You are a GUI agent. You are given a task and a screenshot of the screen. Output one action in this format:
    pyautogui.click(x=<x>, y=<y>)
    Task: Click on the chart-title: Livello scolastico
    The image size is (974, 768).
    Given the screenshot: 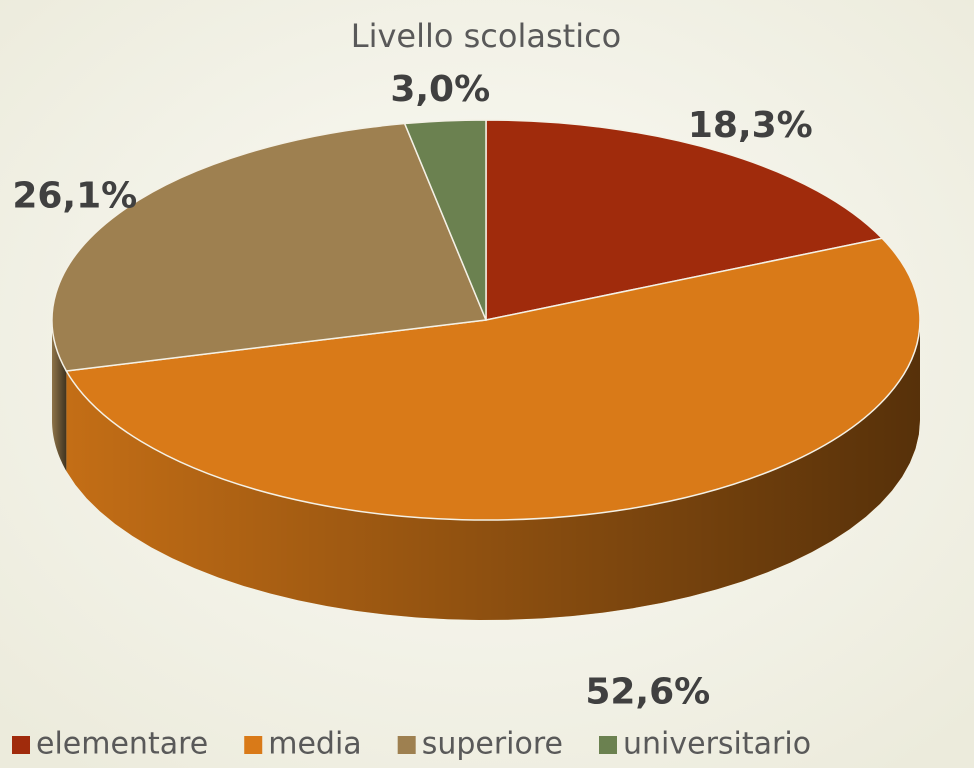 What is the action you would take?
    pyautogui.click(x=486, y=36)
    